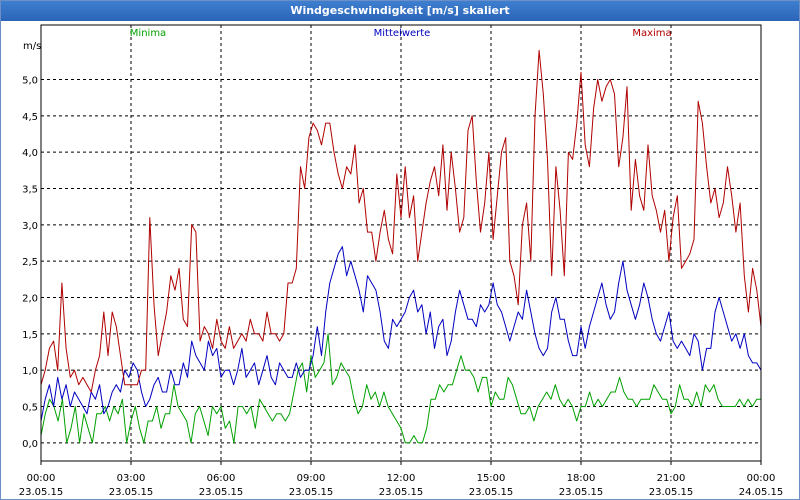 The image size is (800, 500). Describe the element at coordinates (32, 46) in the screenshot. I see `y-axis-unit-label: m/s` at that location.